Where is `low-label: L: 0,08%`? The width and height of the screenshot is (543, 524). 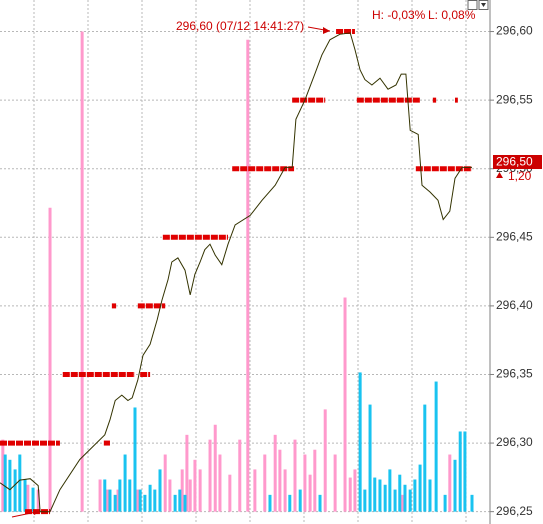 low-label: L: 0,08% is located at coordinates (452, 15).